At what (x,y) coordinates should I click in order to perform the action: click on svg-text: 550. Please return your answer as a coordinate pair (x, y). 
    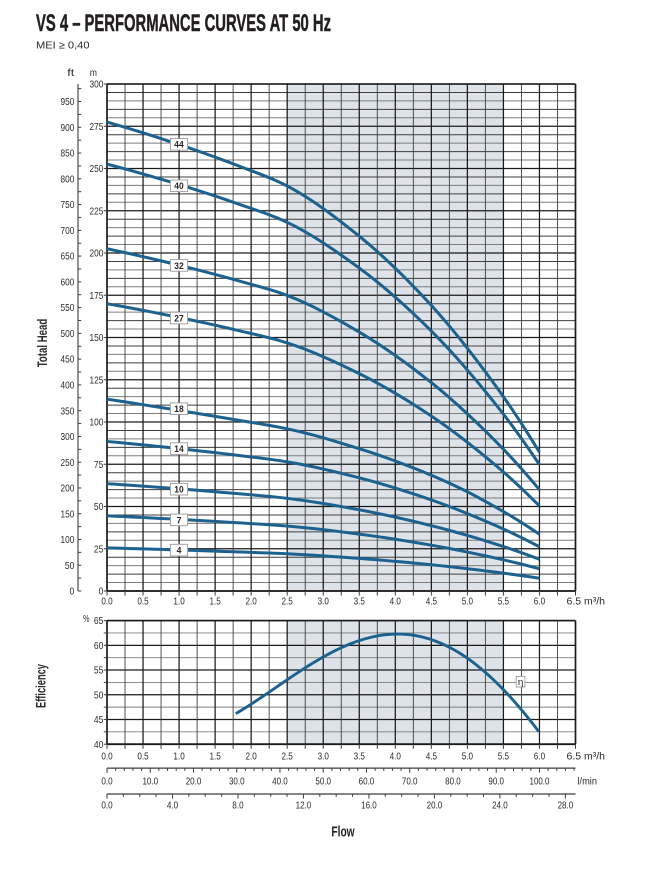
    Looking at the image, I should click on (68, 308).